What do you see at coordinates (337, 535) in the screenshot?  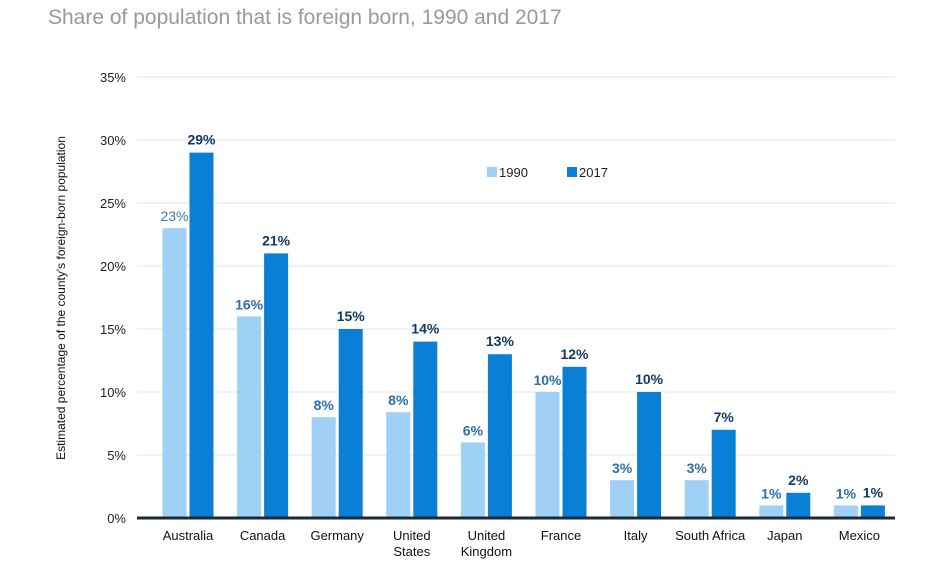 I see `category-label: Germany` at bounding box center [337, 535].